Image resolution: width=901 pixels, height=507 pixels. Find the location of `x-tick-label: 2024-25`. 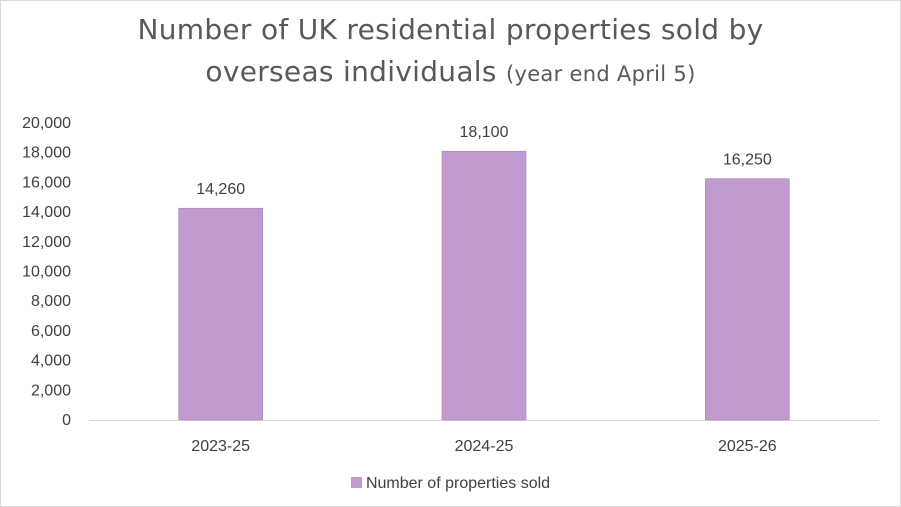

x-tick-label: 2024-25 is located at coordinates (484, 446).